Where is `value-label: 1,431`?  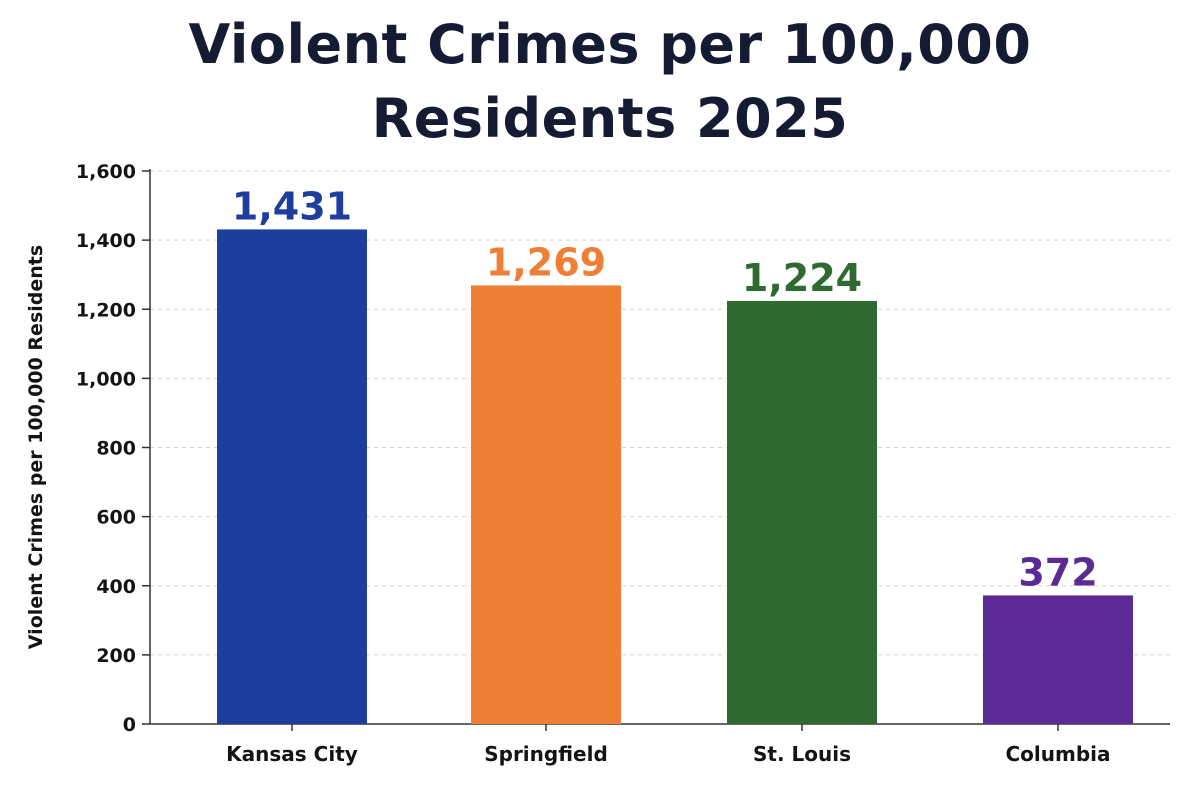 value-label: 1,431 is located at coordinates (292, 206).